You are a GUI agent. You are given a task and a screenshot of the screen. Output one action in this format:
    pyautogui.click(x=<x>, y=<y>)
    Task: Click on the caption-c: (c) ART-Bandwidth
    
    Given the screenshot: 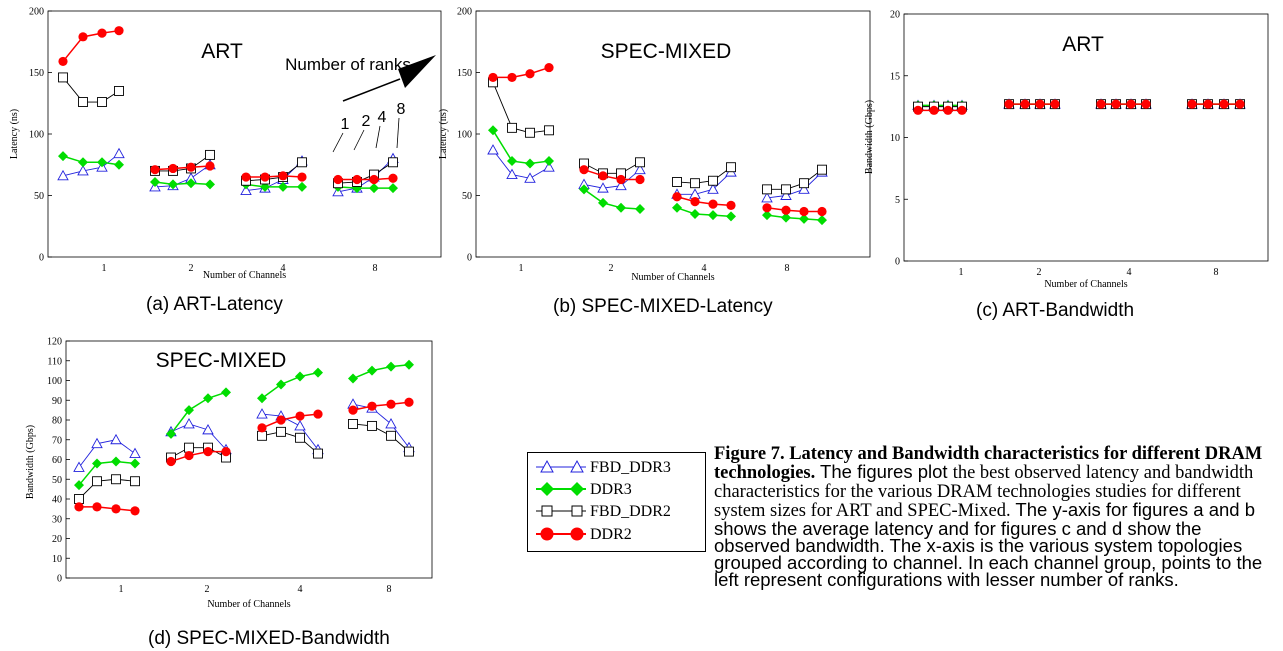 What is the action you would take?
    pyautogui.click(x=1055, y=310)
    